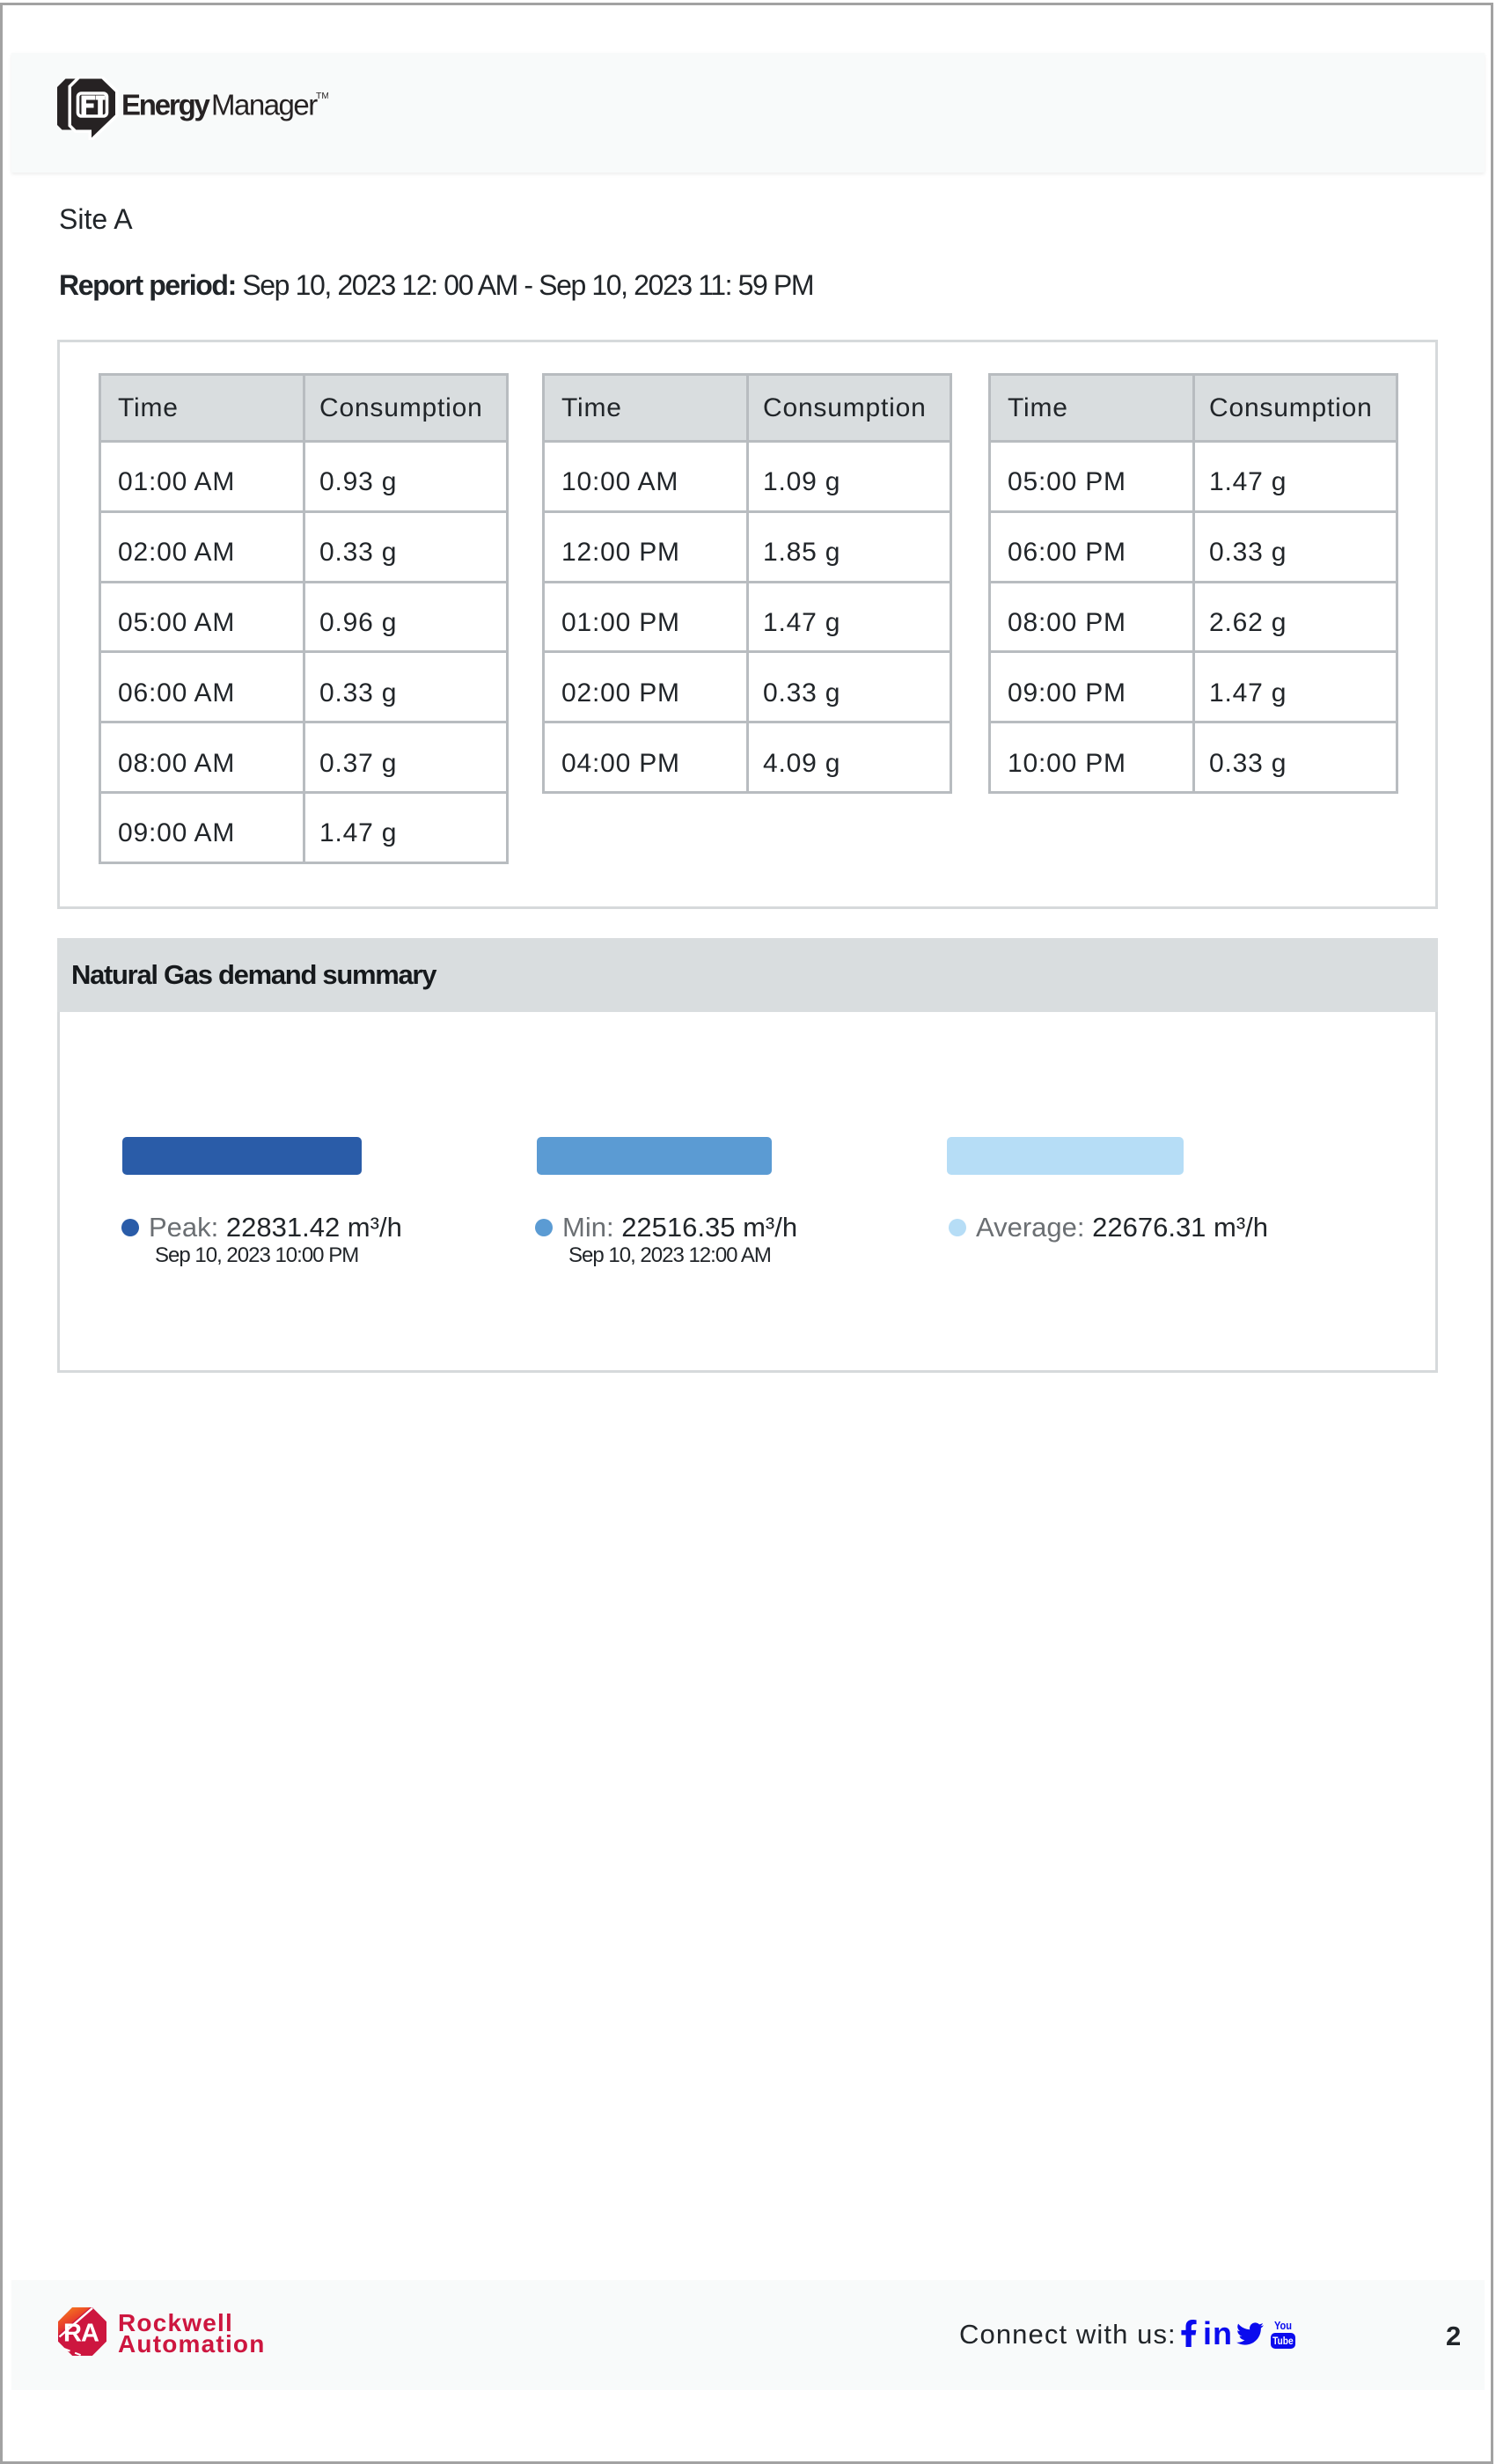  What do you see at coordinates (265, 105) in the screenshot?
I see `svg-text: Manager` at bounding box center [265, 105].